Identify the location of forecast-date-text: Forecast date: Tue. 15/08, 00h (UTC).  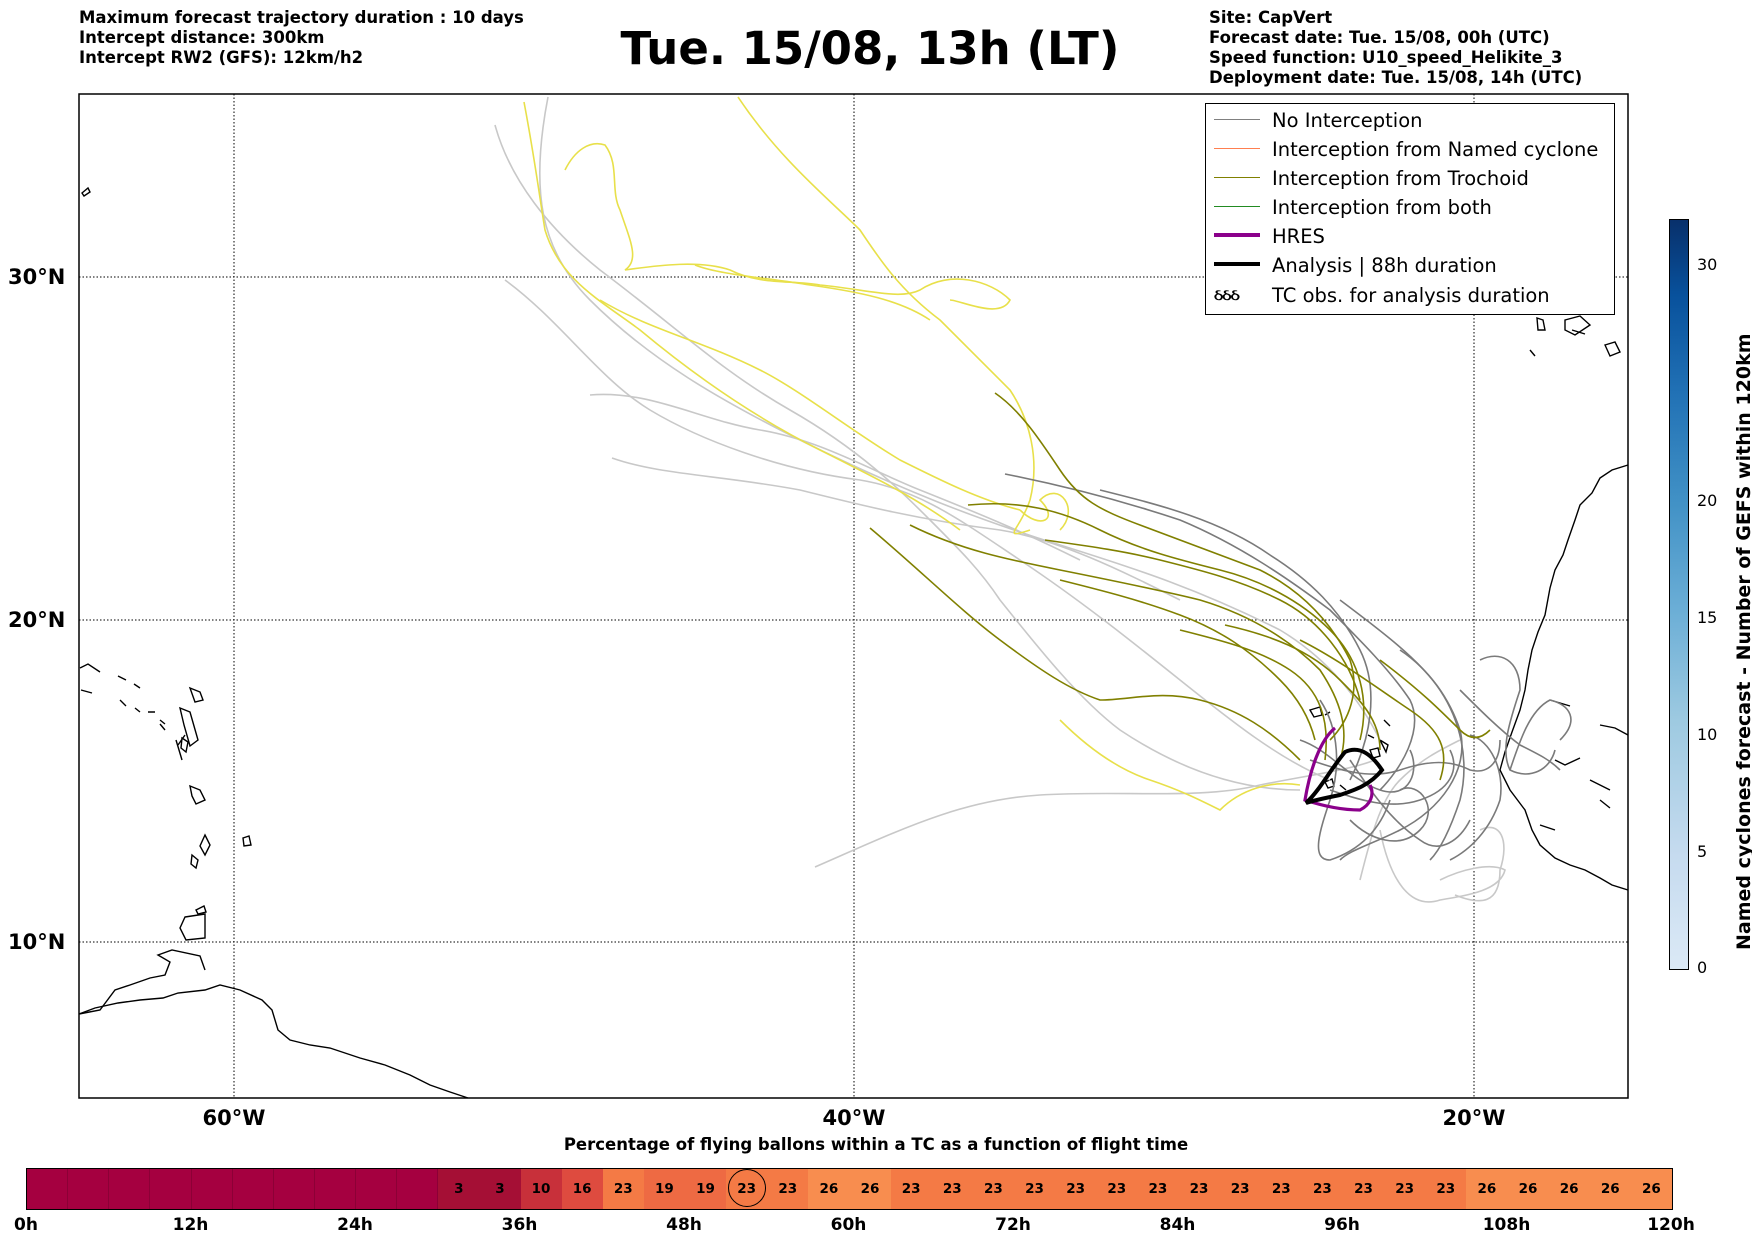
(1379, 37).